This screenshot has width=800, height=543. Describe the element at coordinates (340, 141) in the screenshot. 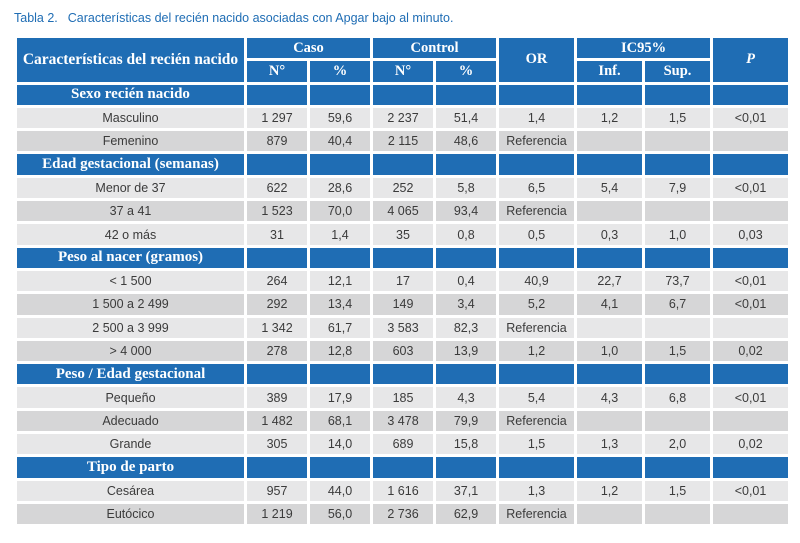

I see `caso-pct-cell: 40,4` at that location.